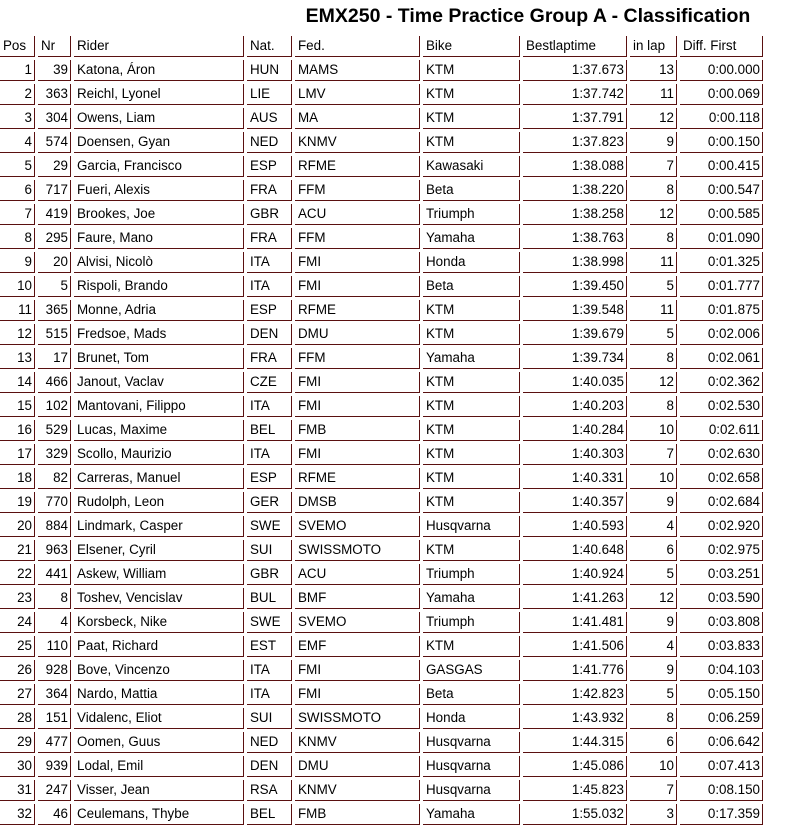  Describe the element at coordinates (54, 766) in the screenshot. I see `cell-nr: 939` at that location.